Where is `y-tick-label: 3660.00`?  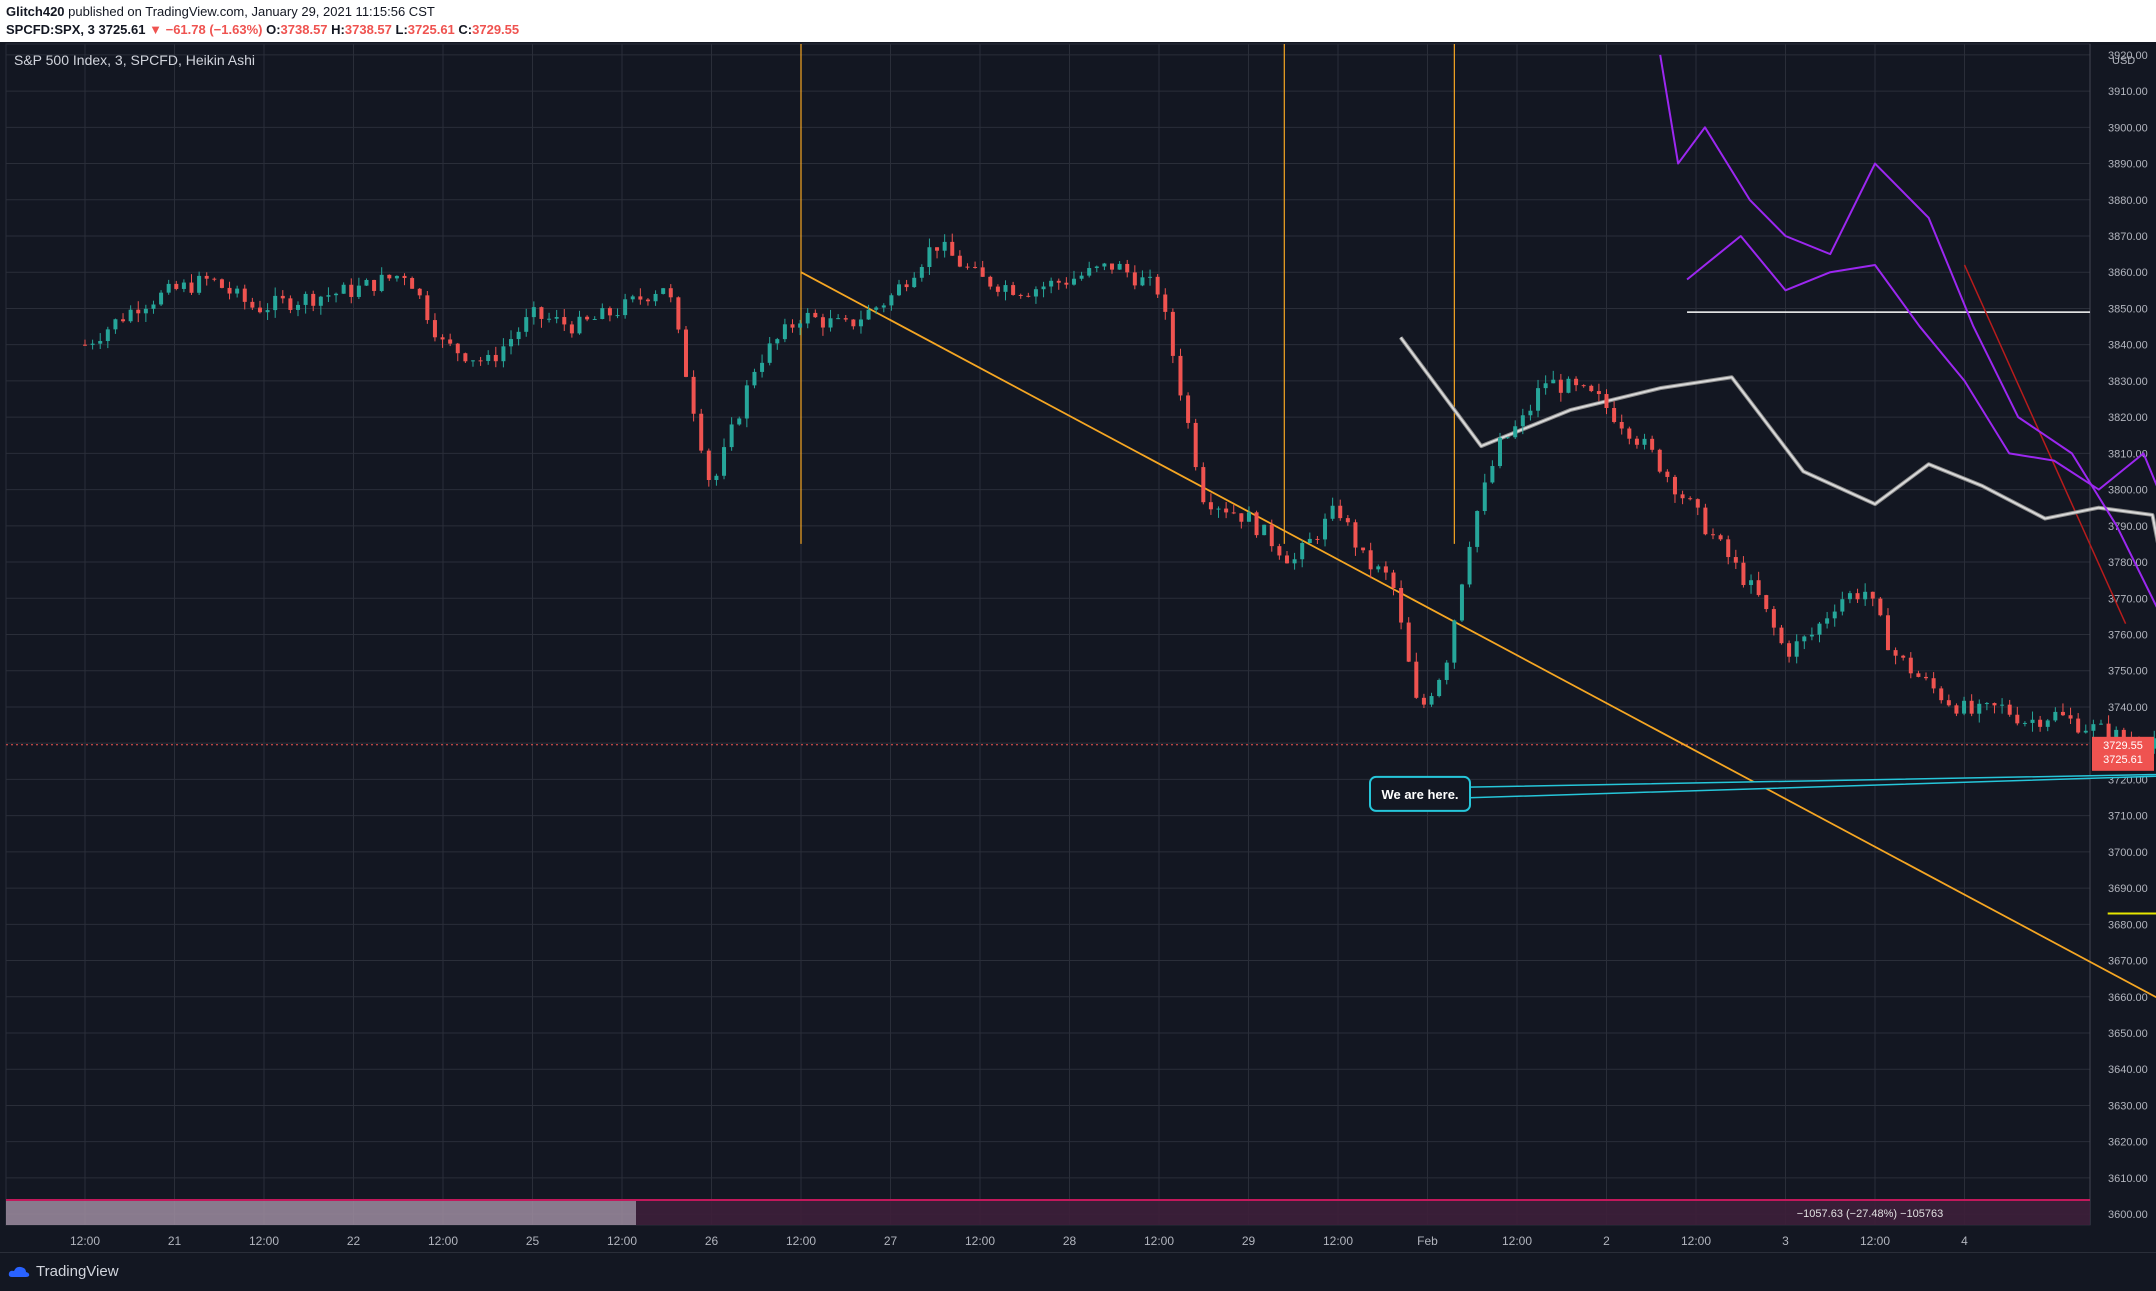
y-tick-label: 3660.00 is located at coordinates (2128, 998).